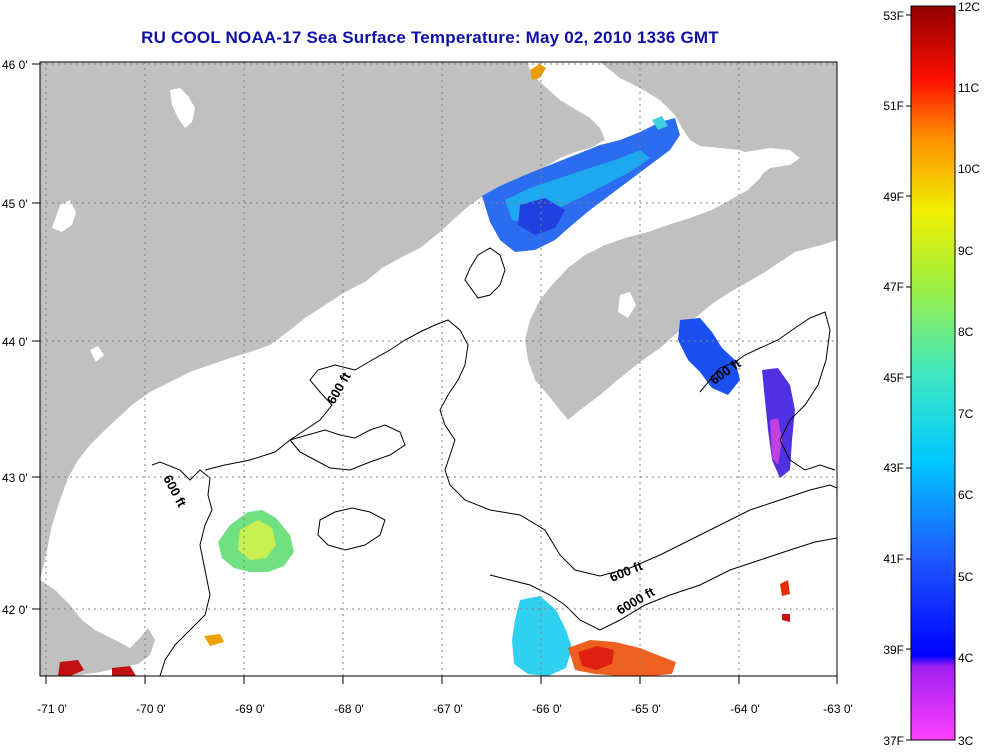  What do you see at coordinates (893, 106) in the screenshot?
I see `colorbar-f-label: 51F` at bounding box center [893, 106].